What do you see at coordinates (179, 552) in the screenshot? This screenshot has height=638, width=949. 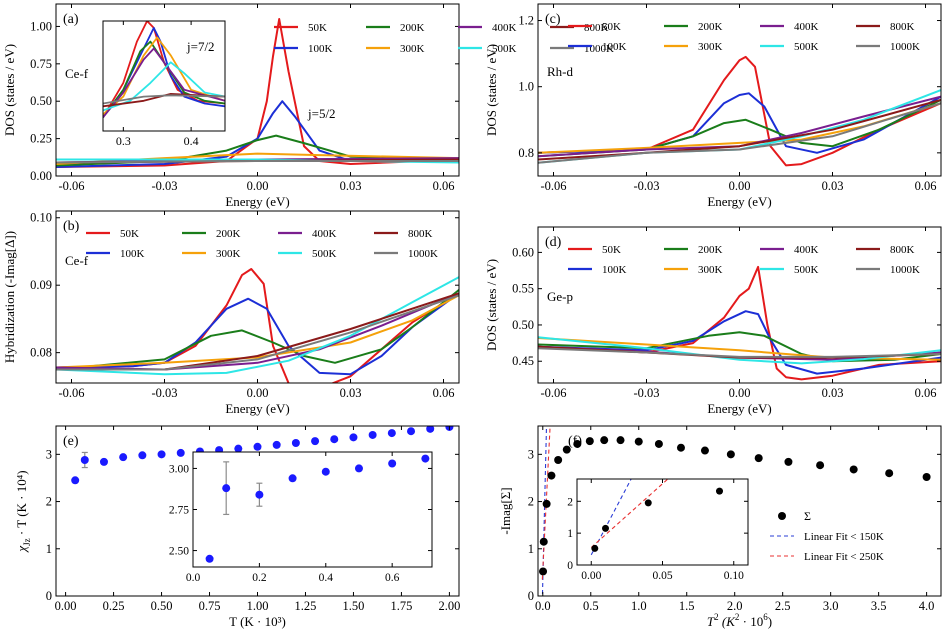 I see `inset-y-tick-label: 2.50` at bounding box center [179, 552].